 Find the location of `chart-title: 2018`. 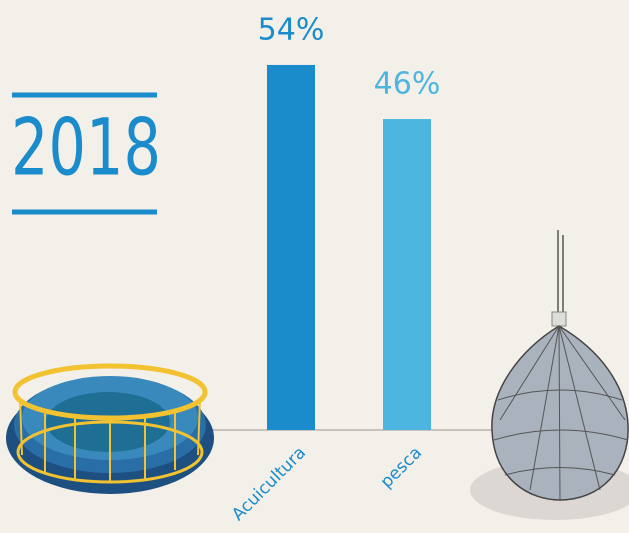

chart-title: 2018 is located at coordinates (86, 148).